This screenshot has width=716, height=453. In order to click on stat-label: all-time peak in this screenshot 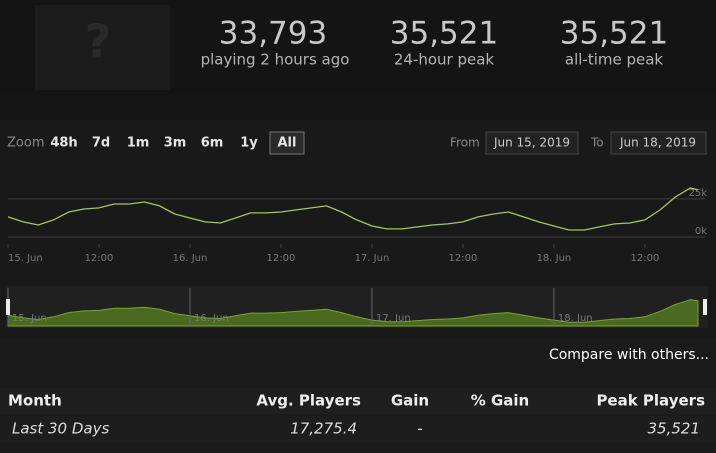, I will do `click(614, 60)`.